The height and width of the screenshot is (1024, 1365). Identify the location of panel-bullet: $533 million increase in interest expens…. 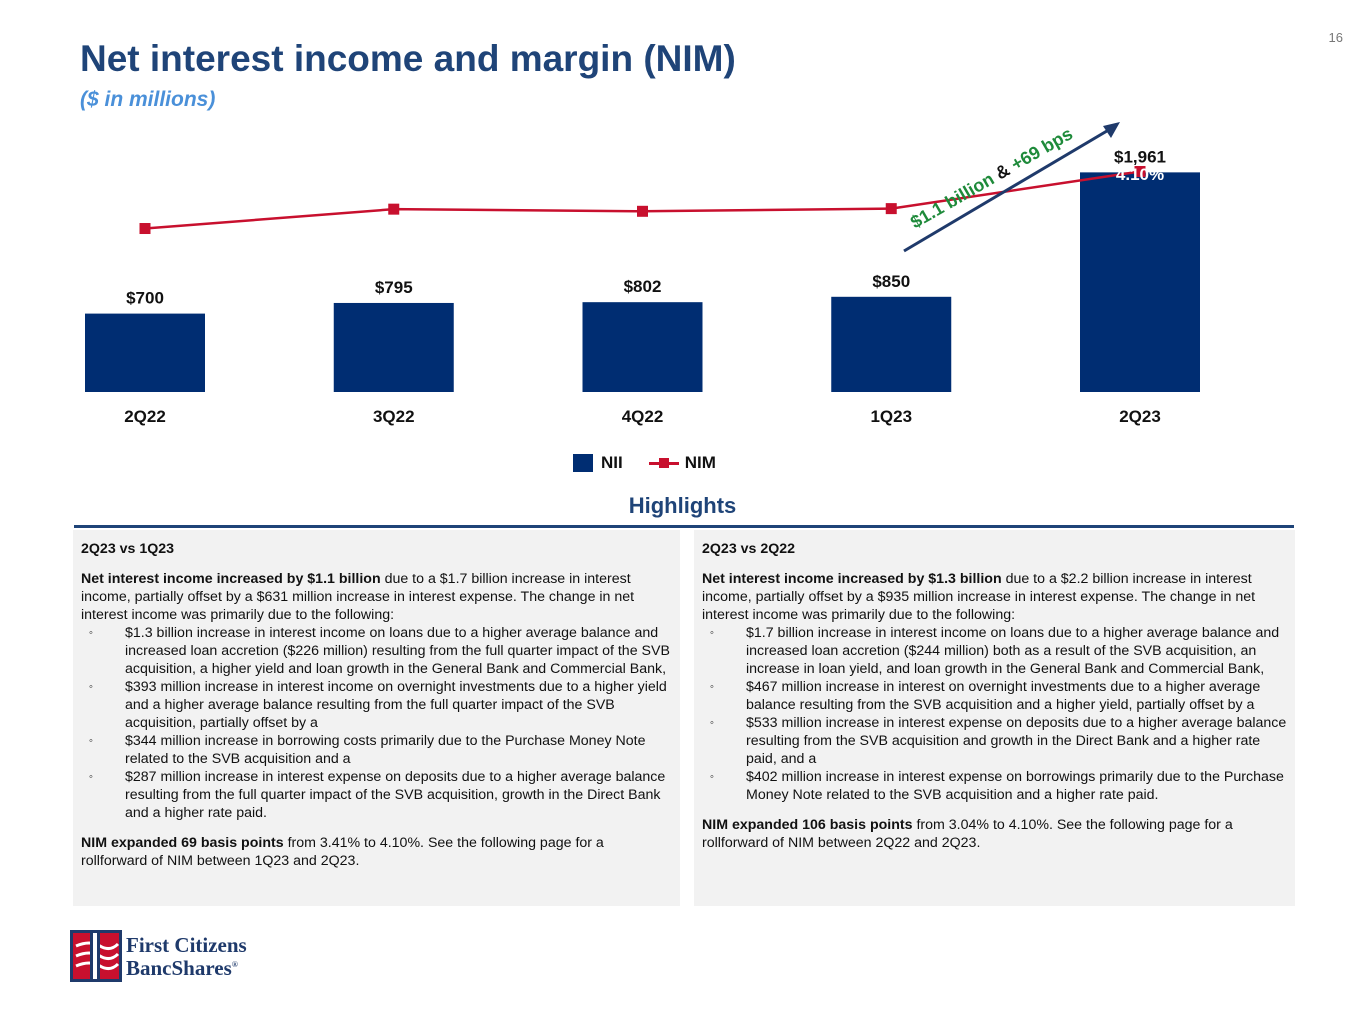
(994, 741).